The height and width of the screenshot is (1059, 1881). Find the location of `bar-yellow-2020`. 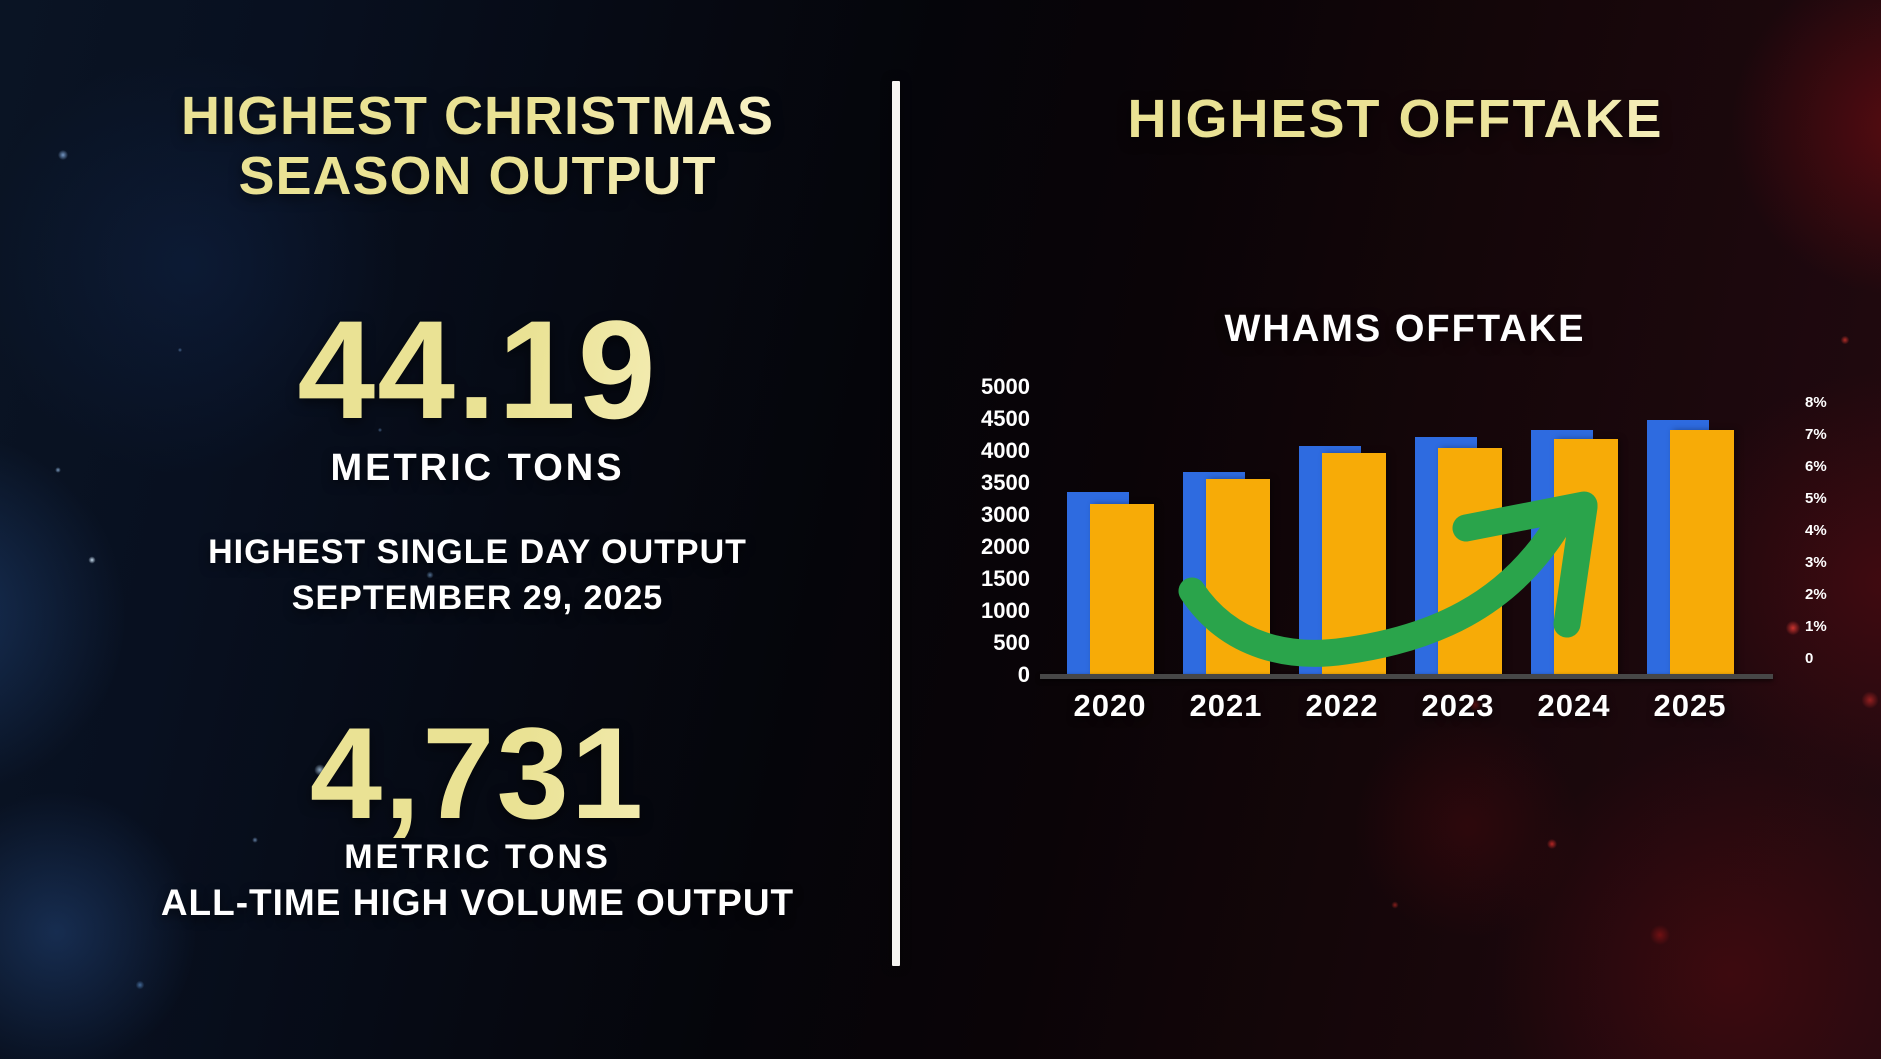

bar-yellow-2020 is located at coordinates (1122, 589).